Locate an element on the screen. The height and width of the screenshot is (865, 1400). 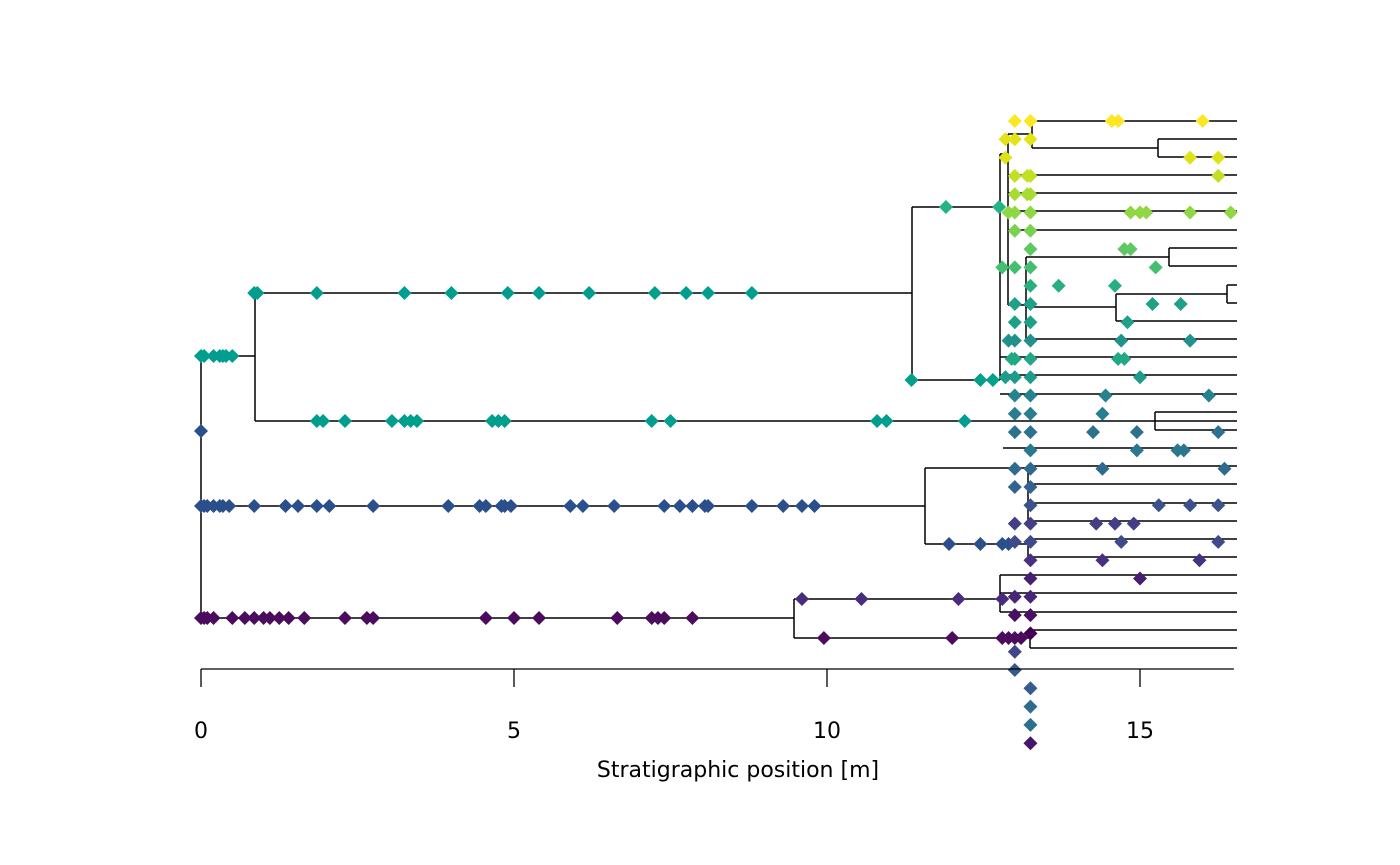
x-axis-label: Stratigraphic position [m] is located at coordinates (738, 770).